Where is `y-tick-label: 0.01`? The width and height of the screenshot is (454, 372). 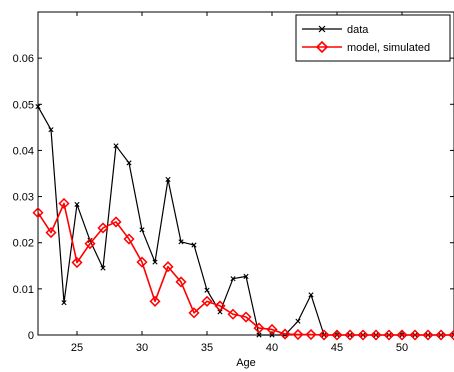
y-tick-label: 0.01 is located at coordinates (23, 290).